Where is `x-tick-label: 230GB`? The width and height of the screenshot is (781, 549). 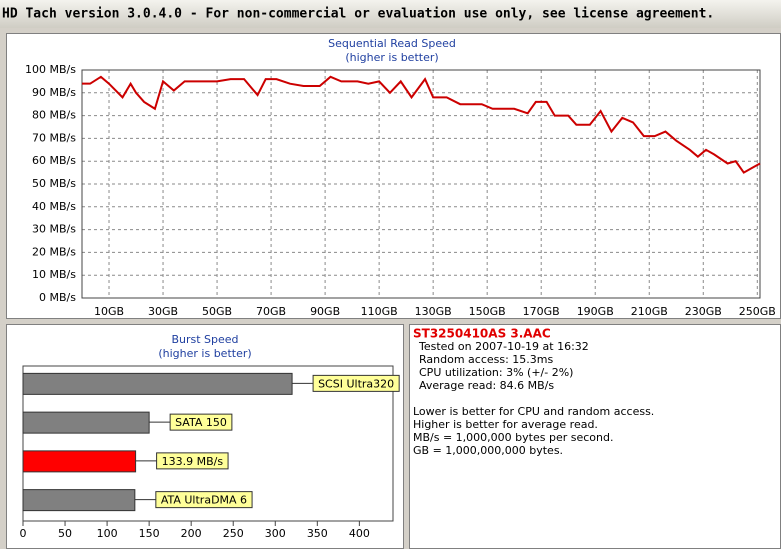 x-tick-label: 230GB is located at coordinates (703, 311).